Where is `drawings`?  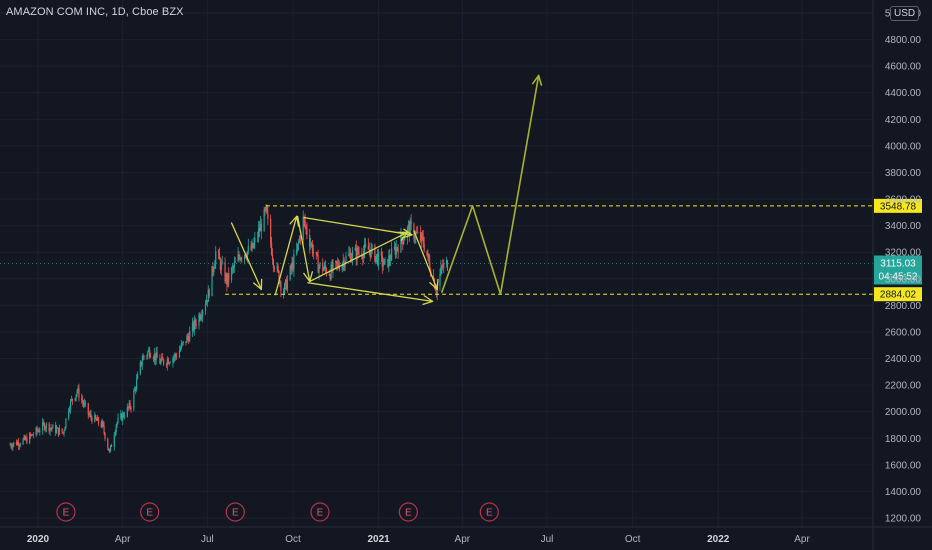 drawings is located at coordinates (386, 190).